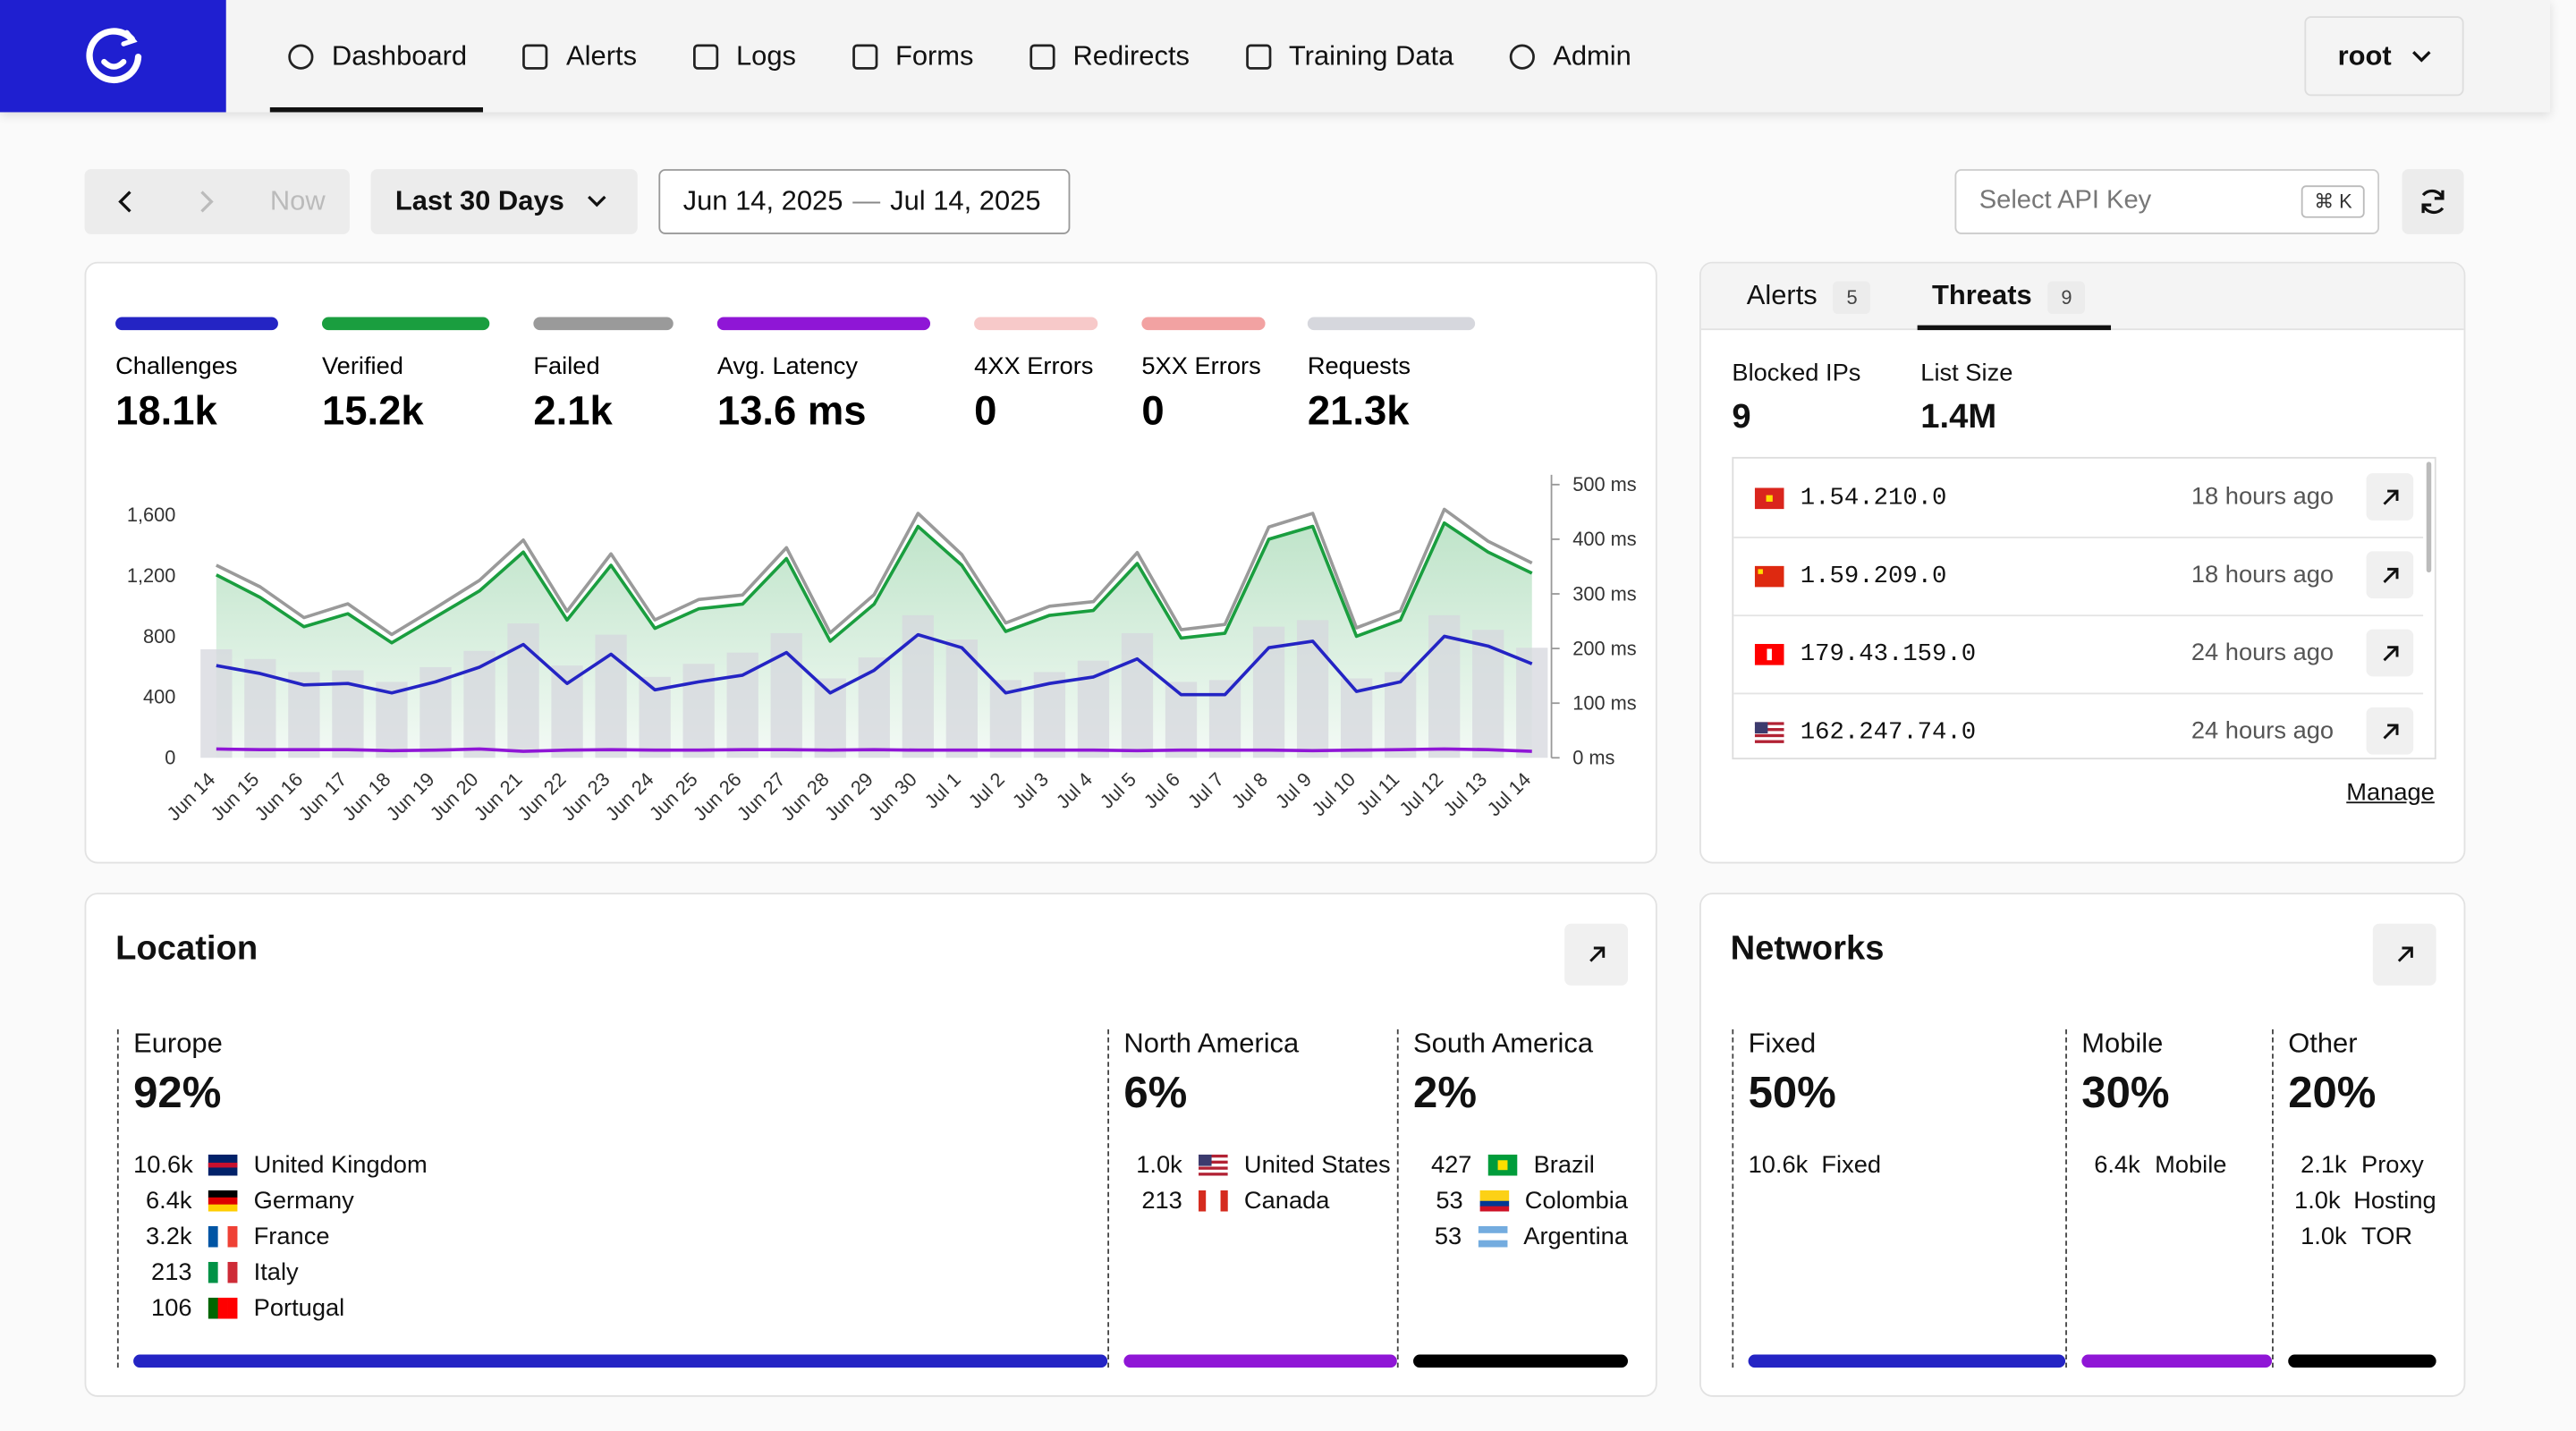 The image size is (2576, 1431). Describe the element at coordinates (620, 1044) in the screenshot. I see `region-name: Europe` at that location.